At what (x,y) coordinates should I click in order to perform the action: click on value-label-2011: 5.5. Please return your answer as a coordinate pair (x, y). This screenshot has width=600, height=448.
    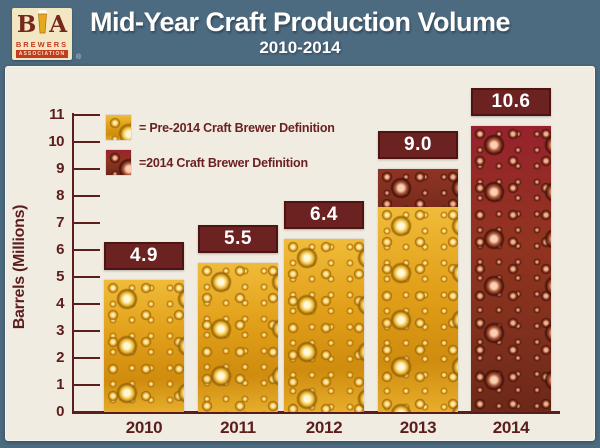
    Looking at the image, I should click on (238, 239).